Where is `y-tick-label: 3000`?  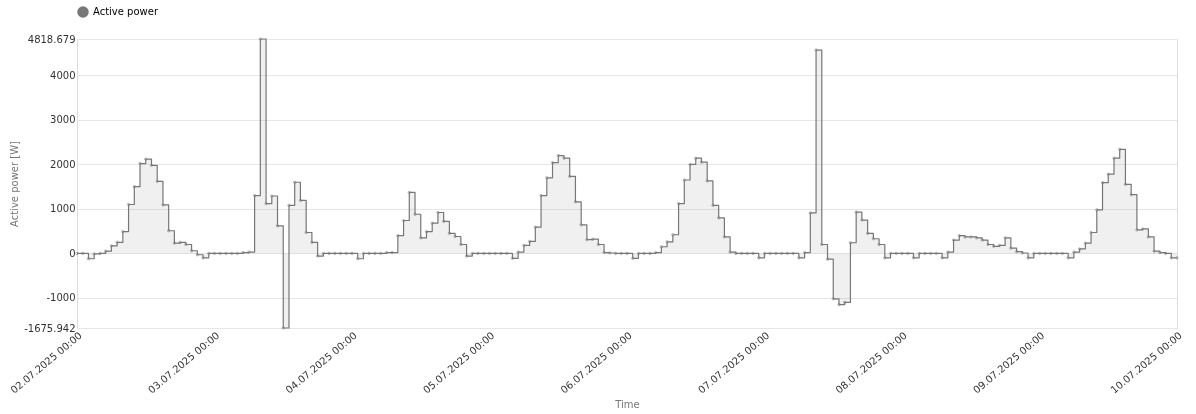
y-tick-label: 3000 is located at coordinates (63, 120).